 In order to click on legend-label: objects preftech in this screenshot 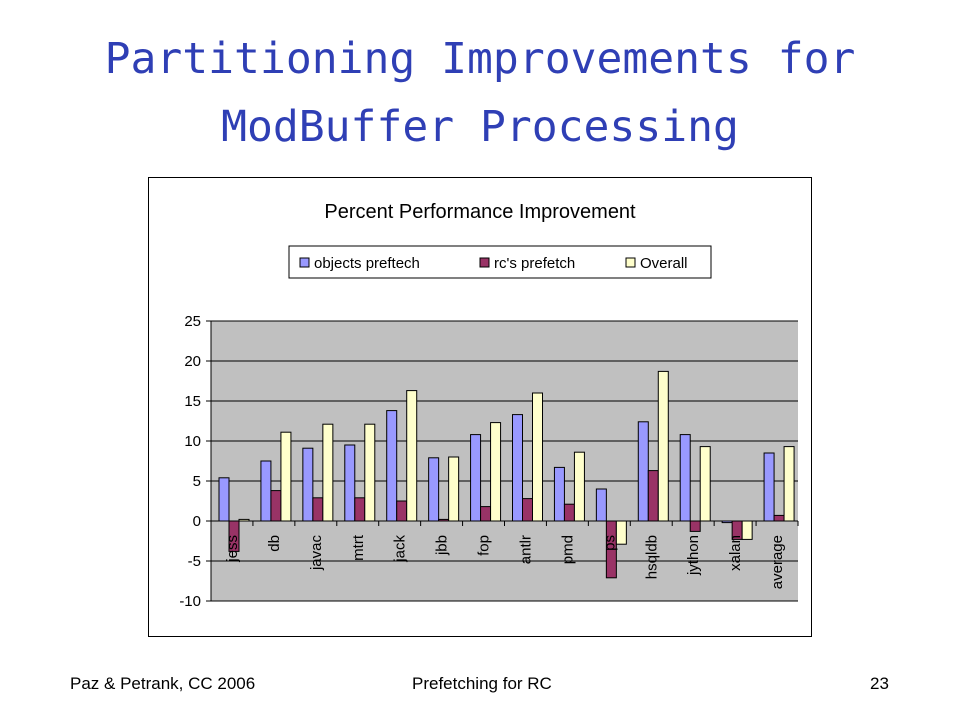, I will do `click(367, 263)`.